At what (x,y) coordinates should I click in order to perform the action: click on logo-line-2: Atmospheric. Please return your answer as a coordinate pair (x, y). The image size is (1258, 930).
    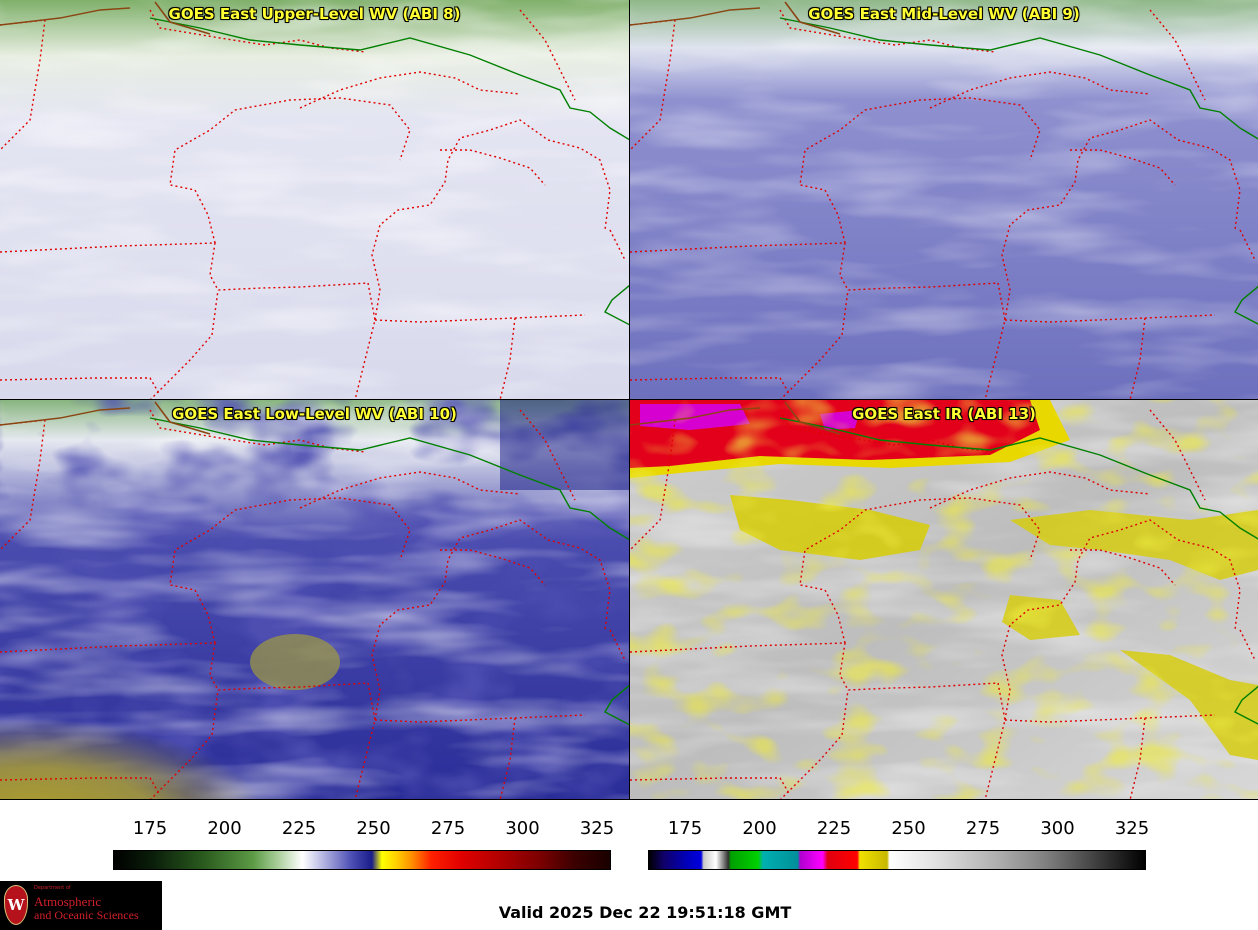
    Looking at the image, I should click on (68, 901).